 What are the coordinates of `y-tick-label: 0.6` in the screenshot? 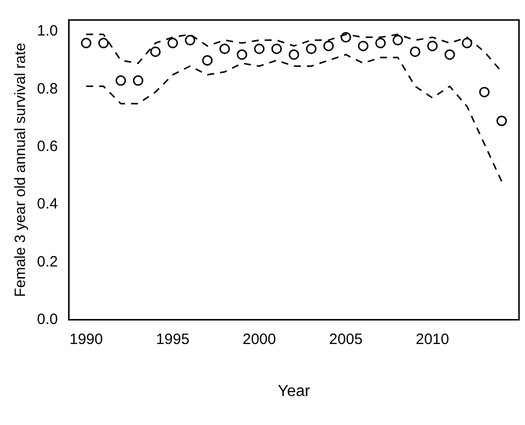 It's located at (47, 146).